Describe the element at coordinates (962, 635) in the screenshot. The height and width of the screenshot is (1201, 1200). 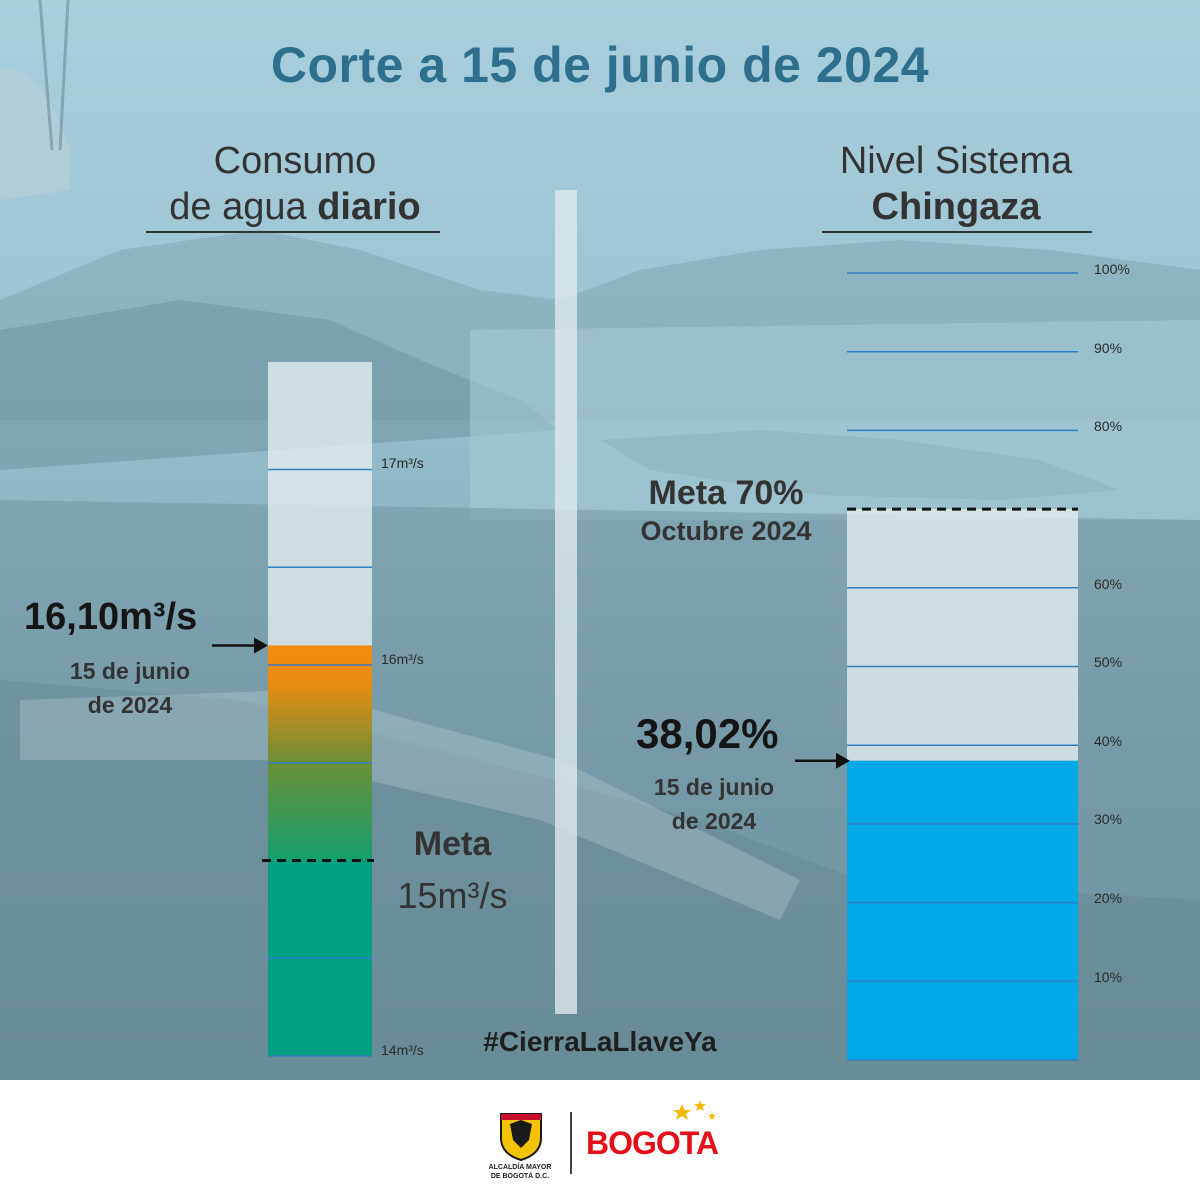
I see `chingaza-bar-empty` at that location.